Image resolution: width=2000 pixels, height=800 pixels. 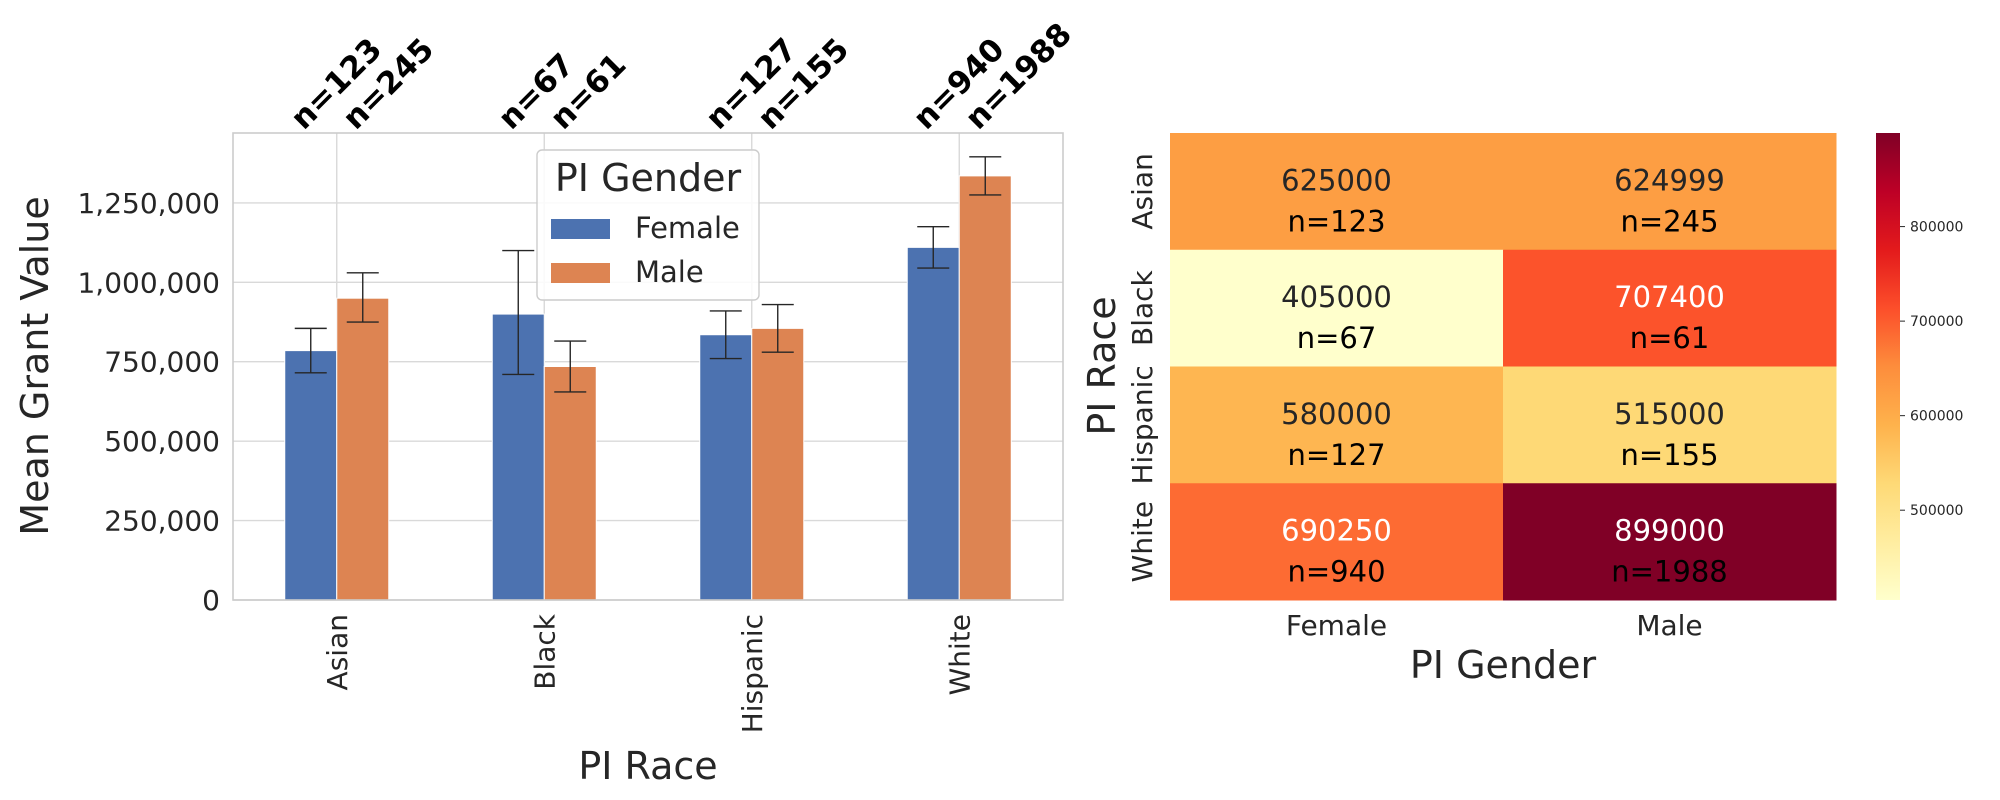 I want to click on bar-female-white, so click(x=933, y=423).